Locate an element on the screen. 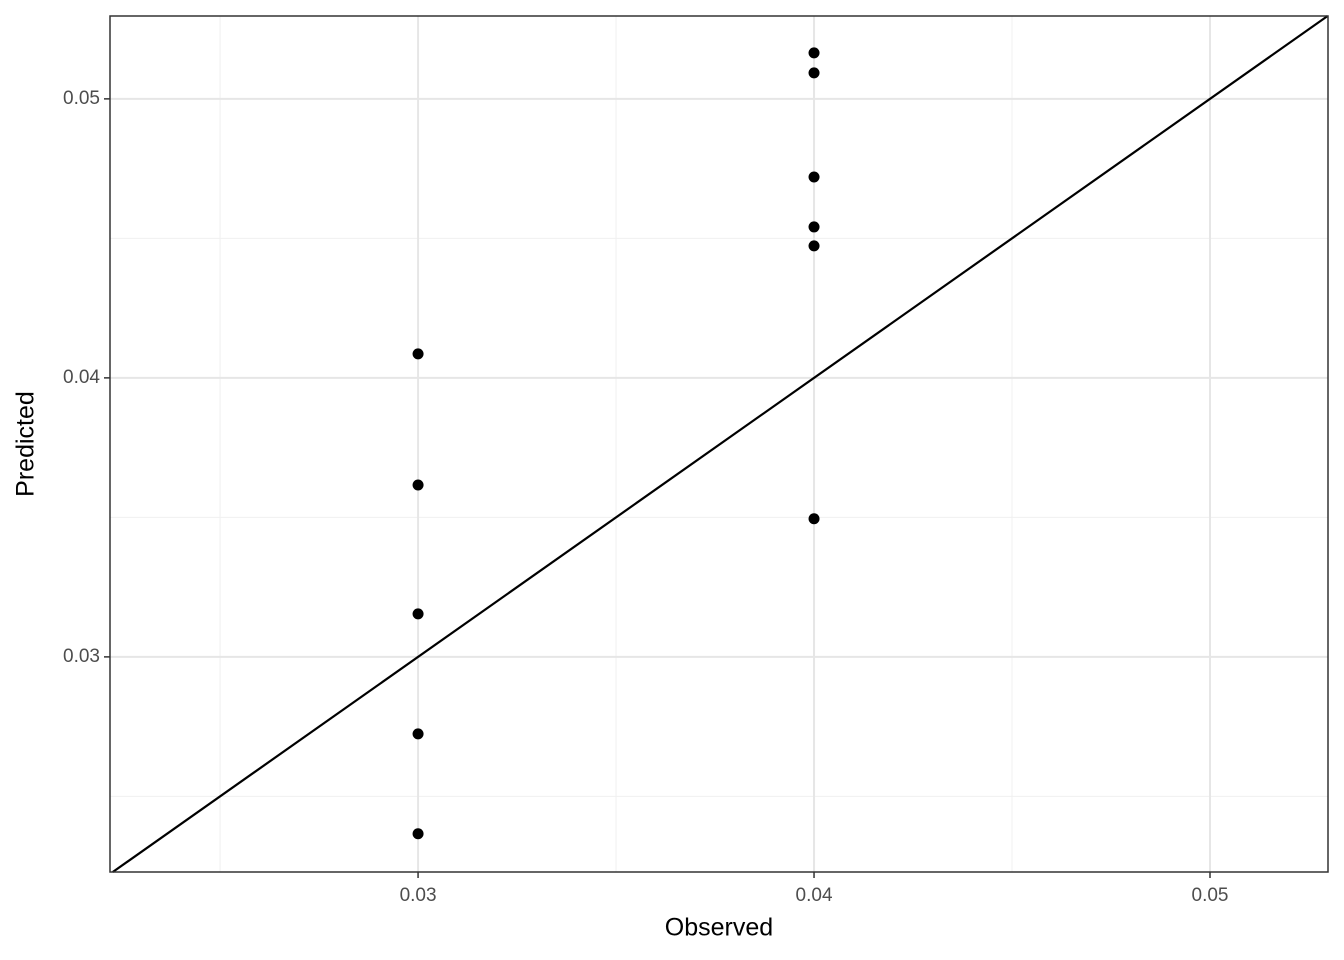 The height and width of the screenshot is (960, 1344). y-tick-label: 0.05 is located at coordinates (81, 98).